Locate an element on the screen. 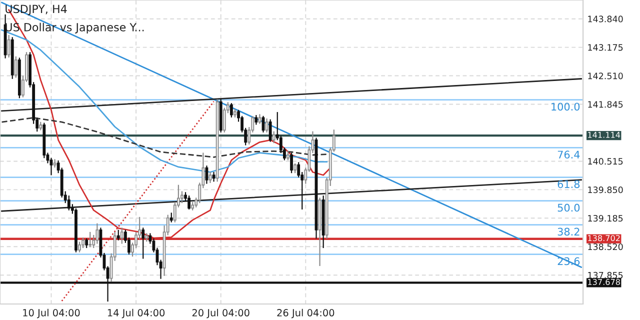 The width and height of the screenshot is (640, 320). annotation: 76.4 is located at coordinates (569, 154).